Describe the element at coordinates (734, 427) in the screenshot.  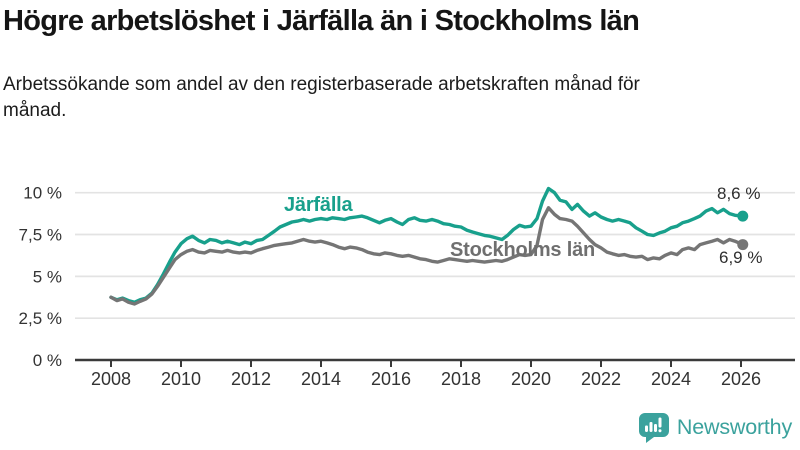
I see `newsworthy-logo-text: Newsworthy` at that location.